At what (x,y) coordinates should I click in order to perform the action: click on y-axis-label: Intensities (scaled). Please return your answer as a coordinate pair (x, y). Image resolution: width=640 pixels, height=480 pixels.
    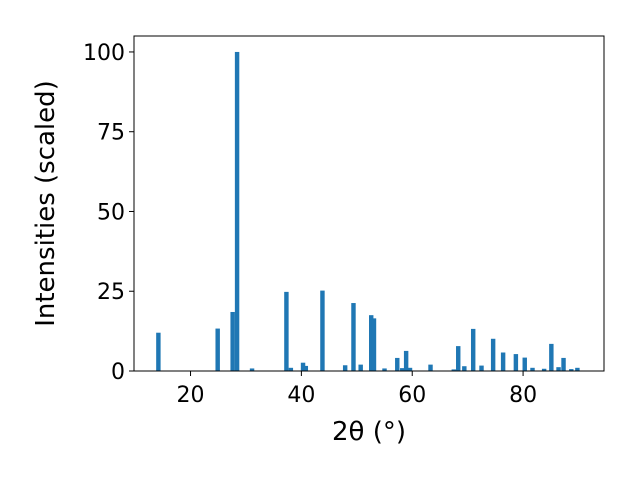
    Looking at the image, I should click on (46, 203).